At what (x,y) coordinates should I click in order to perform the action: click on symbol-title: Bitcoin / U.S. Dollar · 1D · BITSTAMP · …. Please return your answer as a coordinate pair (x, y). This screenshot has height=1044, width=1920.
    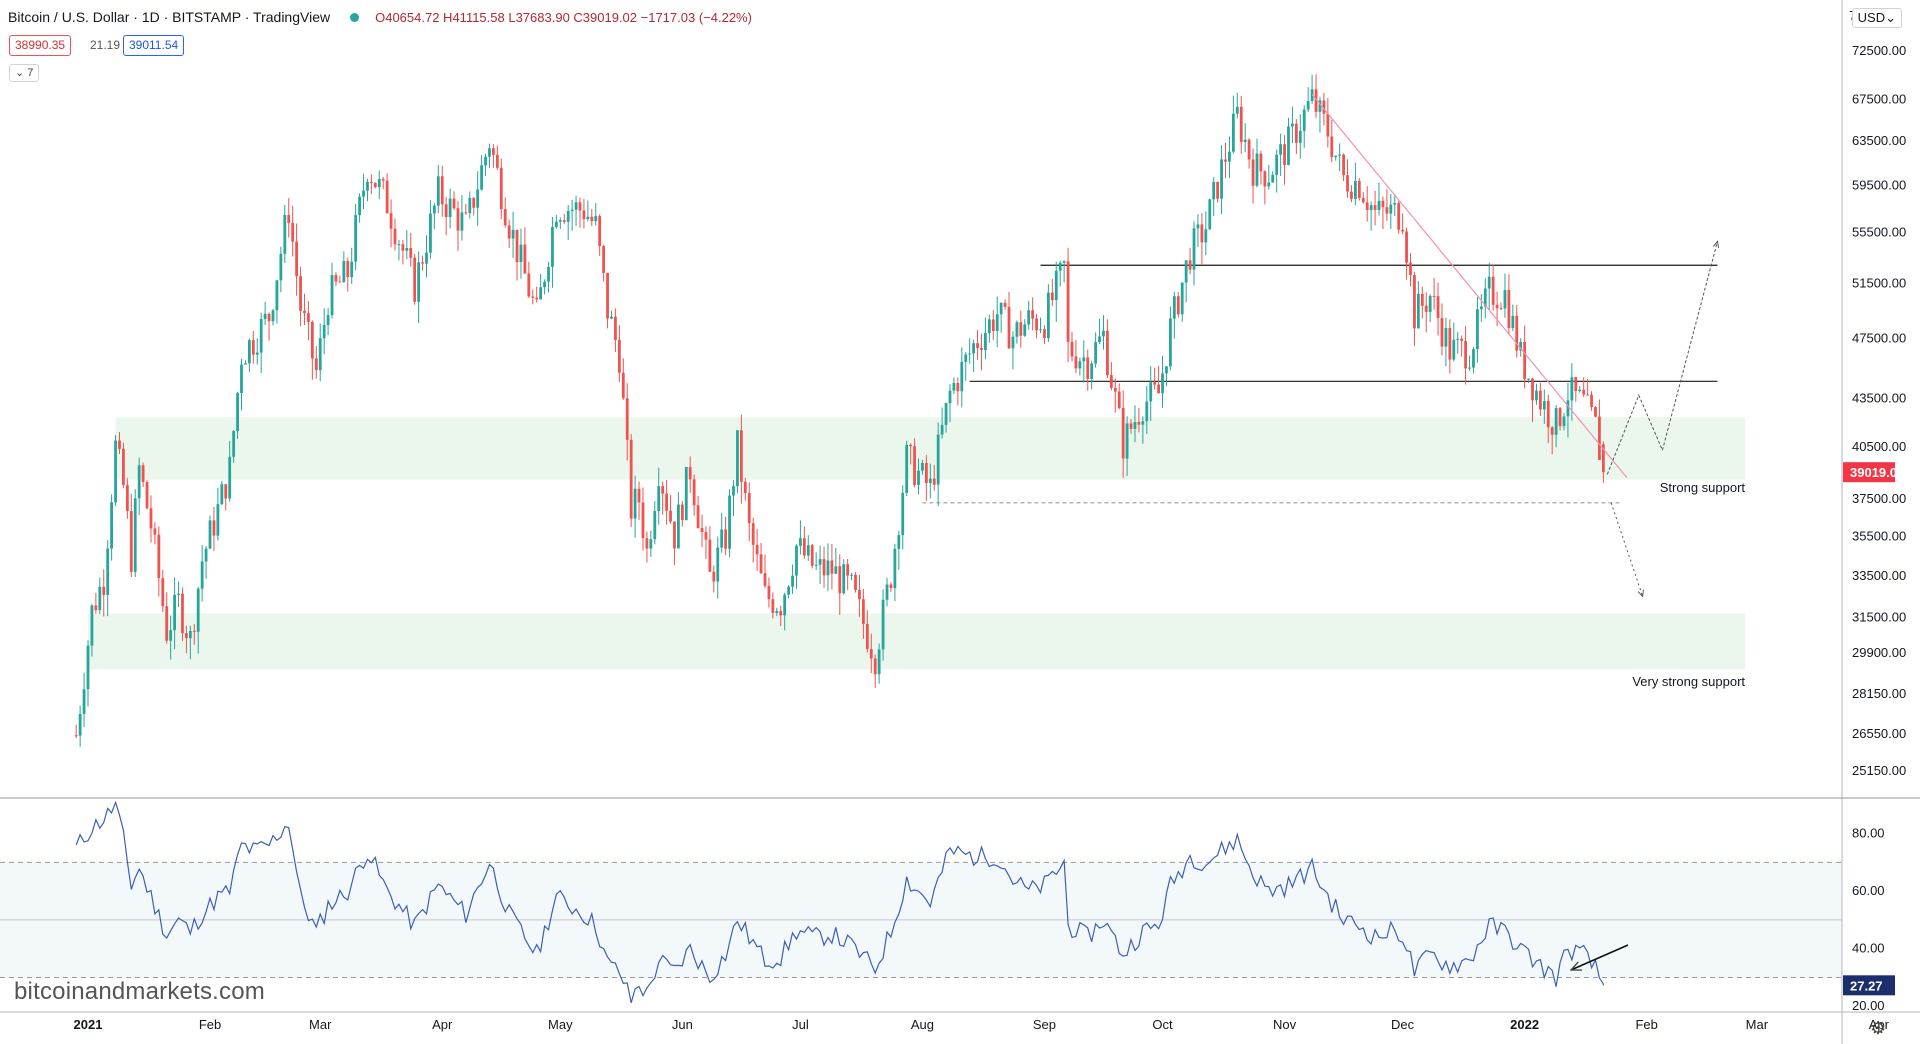
    Looking at the image, I should click on (169, 17).